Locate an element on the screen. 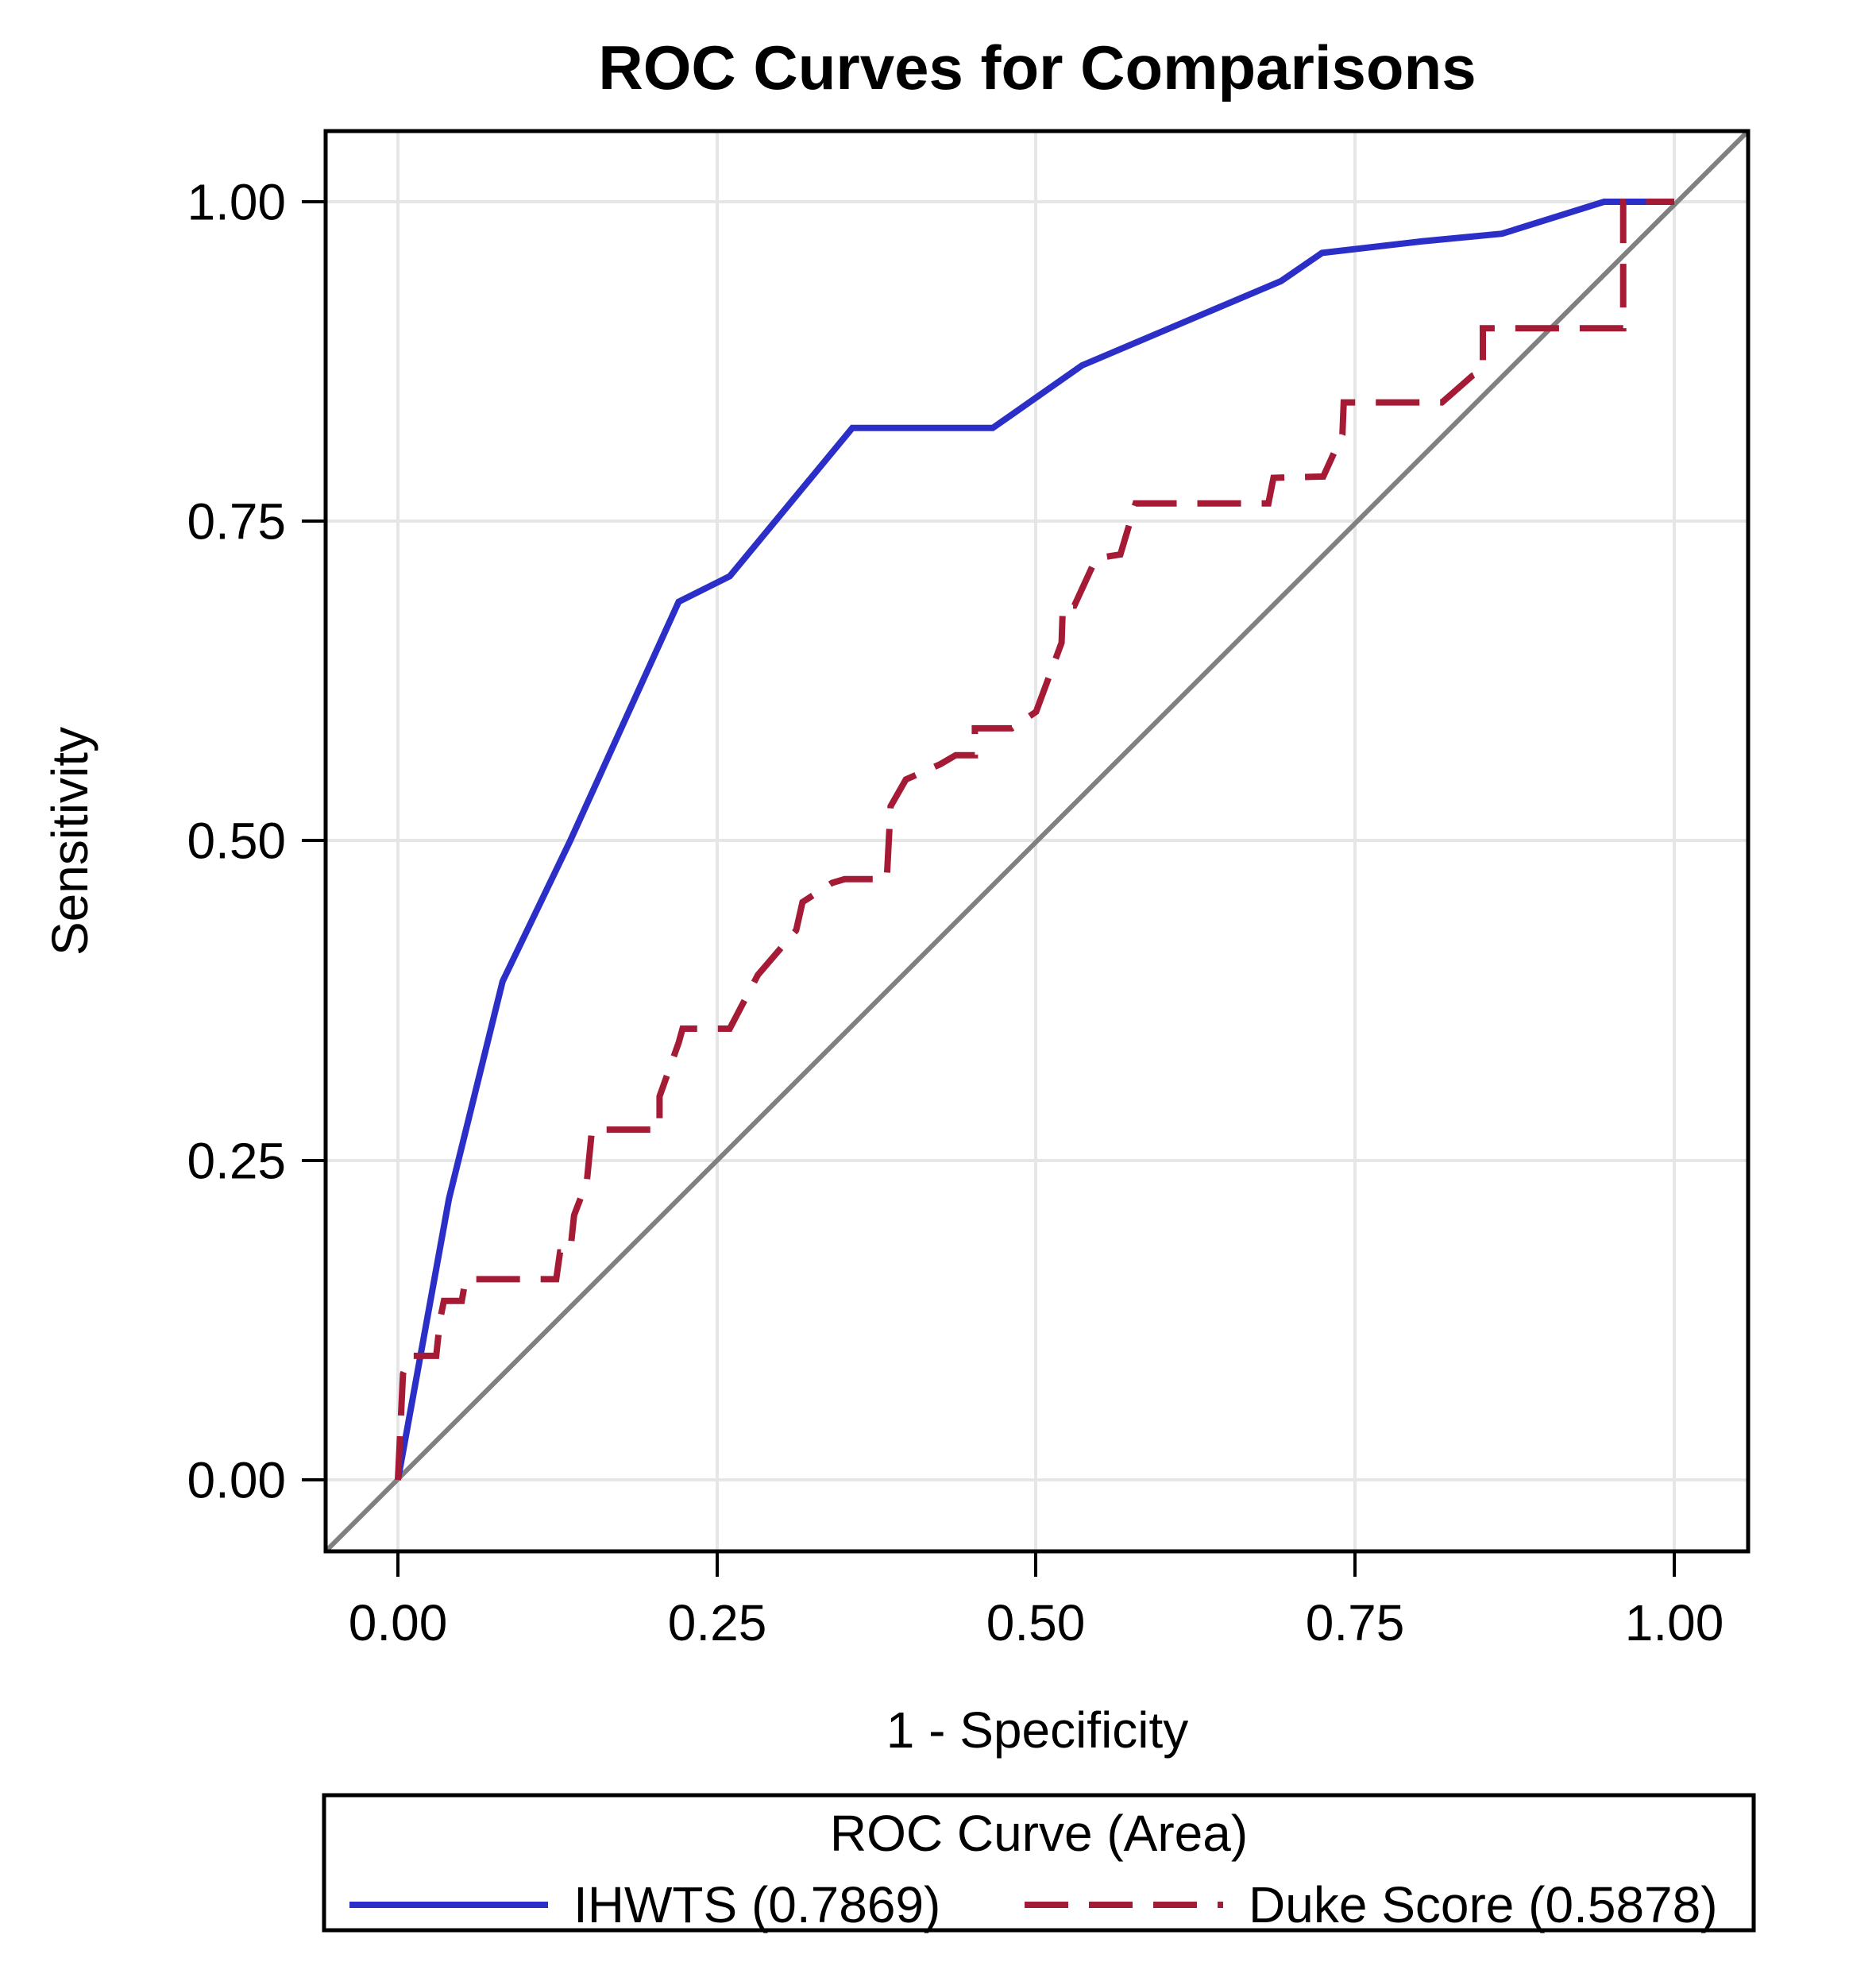  chart-title: ROC Curves for Comparisons is located at coordinates (1037, 68).